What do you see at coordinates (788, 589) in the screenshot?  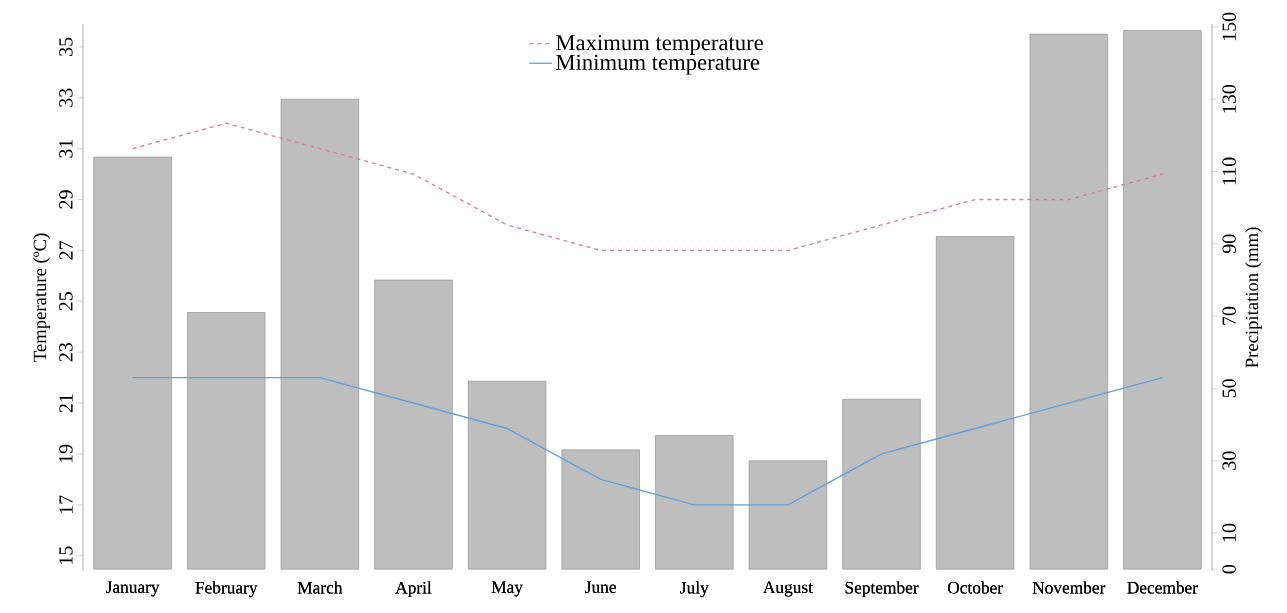 I see `x-tick-label: August` at bounding box center [788, 589].